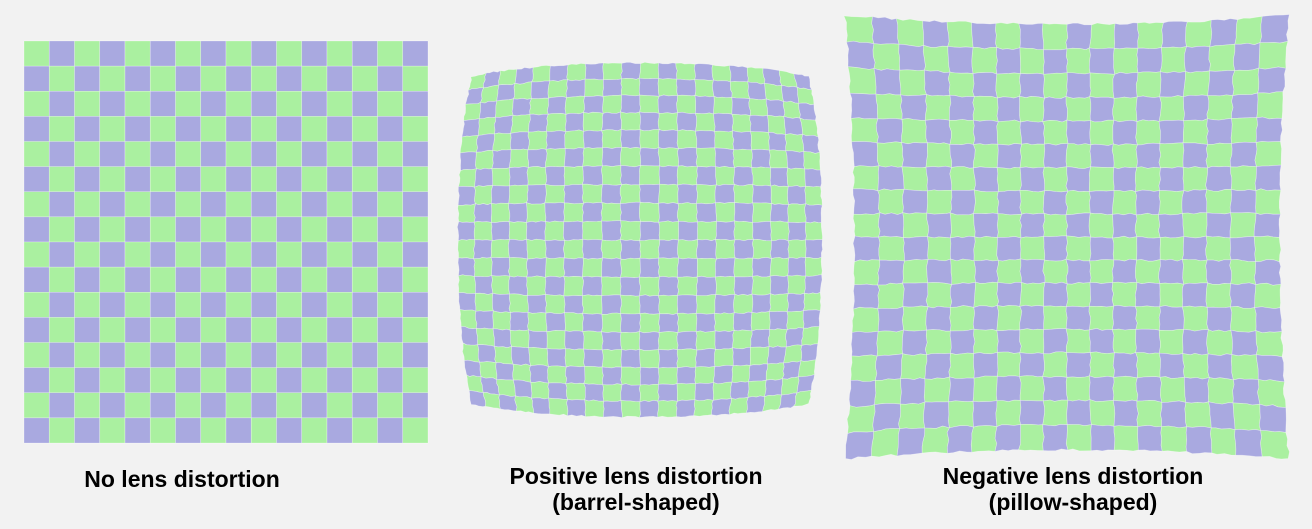 Image resolution: width=1312 pixels, height=529 pixels. I want to click on caption-no-distortion: No lens distortion, so click(182, 479).